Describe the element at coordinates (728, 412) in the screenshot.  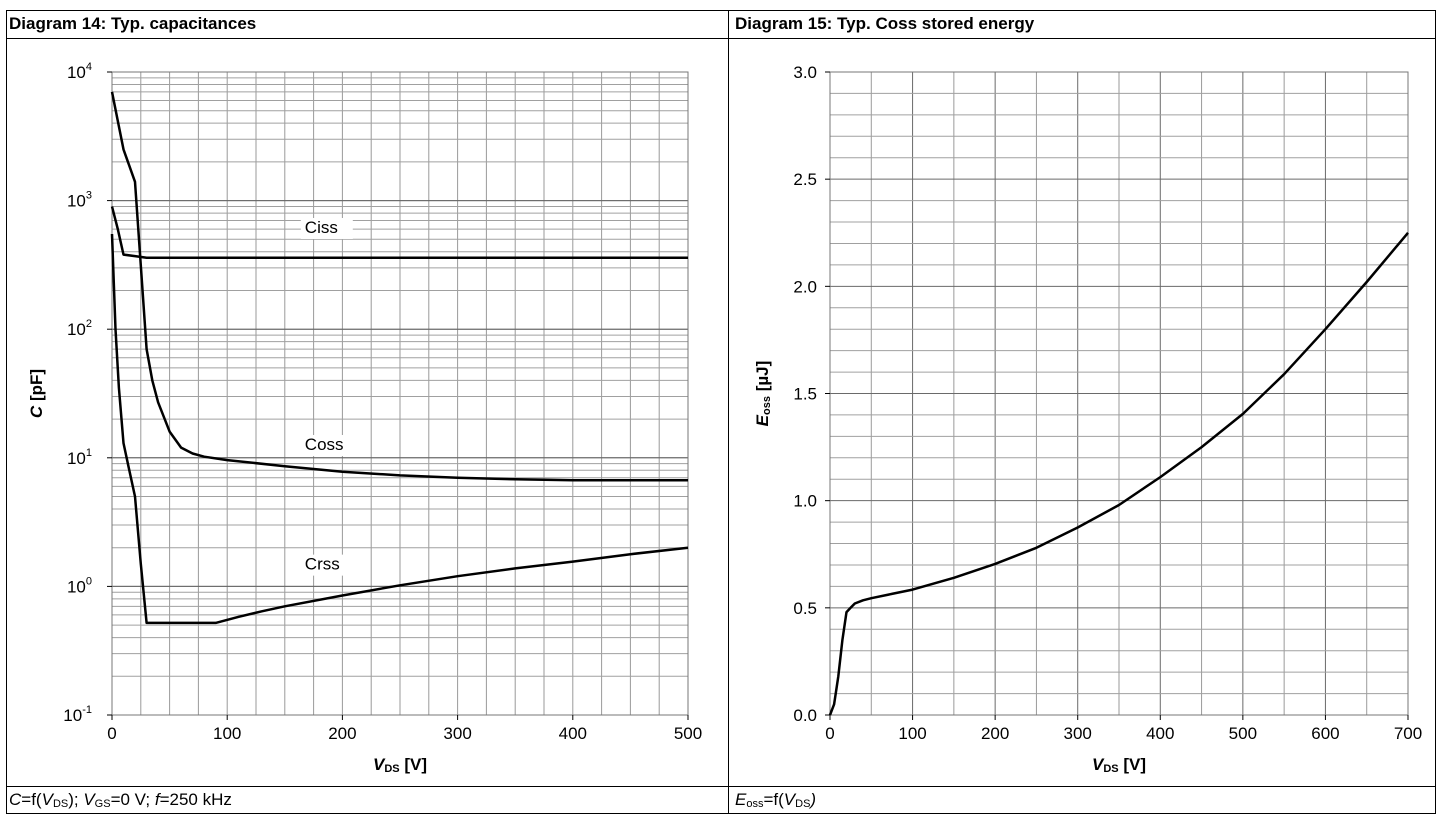
I see `column-divider` at that location.